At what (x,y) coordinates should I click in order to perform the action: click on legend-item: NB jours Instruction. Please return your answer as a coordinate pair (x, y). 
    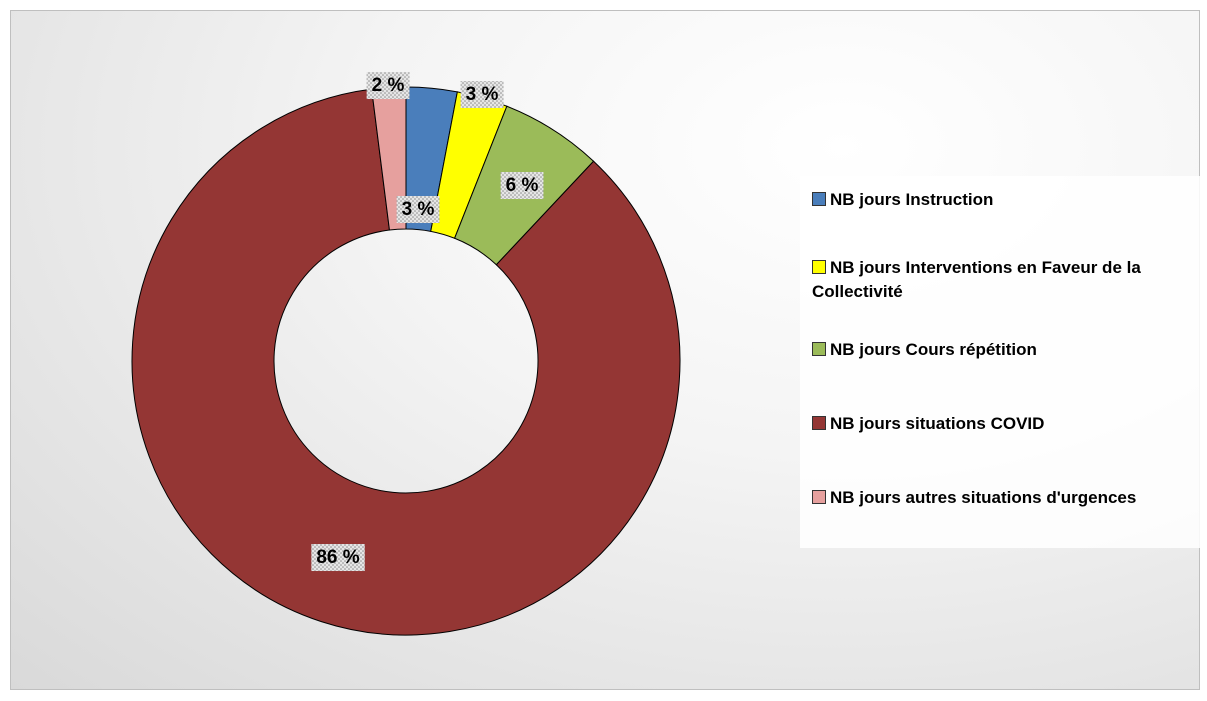
    Looking at the image, I should click on (1004, 200).